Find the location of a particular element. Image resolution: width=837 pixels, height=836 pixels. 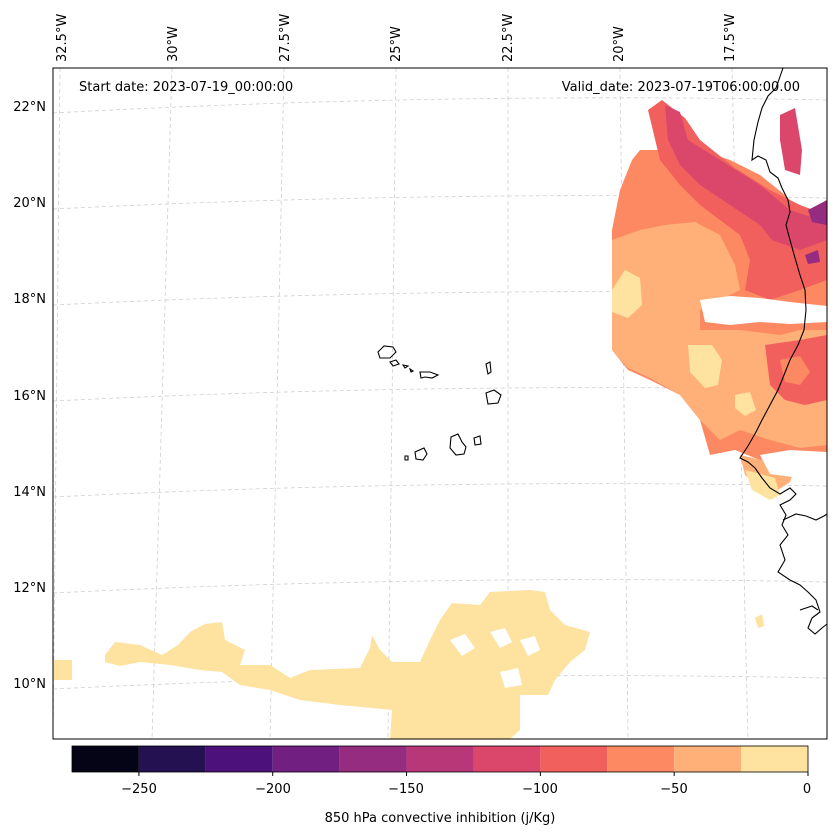

lat-tick-label: 22°N is located at coordinates (29, 107).